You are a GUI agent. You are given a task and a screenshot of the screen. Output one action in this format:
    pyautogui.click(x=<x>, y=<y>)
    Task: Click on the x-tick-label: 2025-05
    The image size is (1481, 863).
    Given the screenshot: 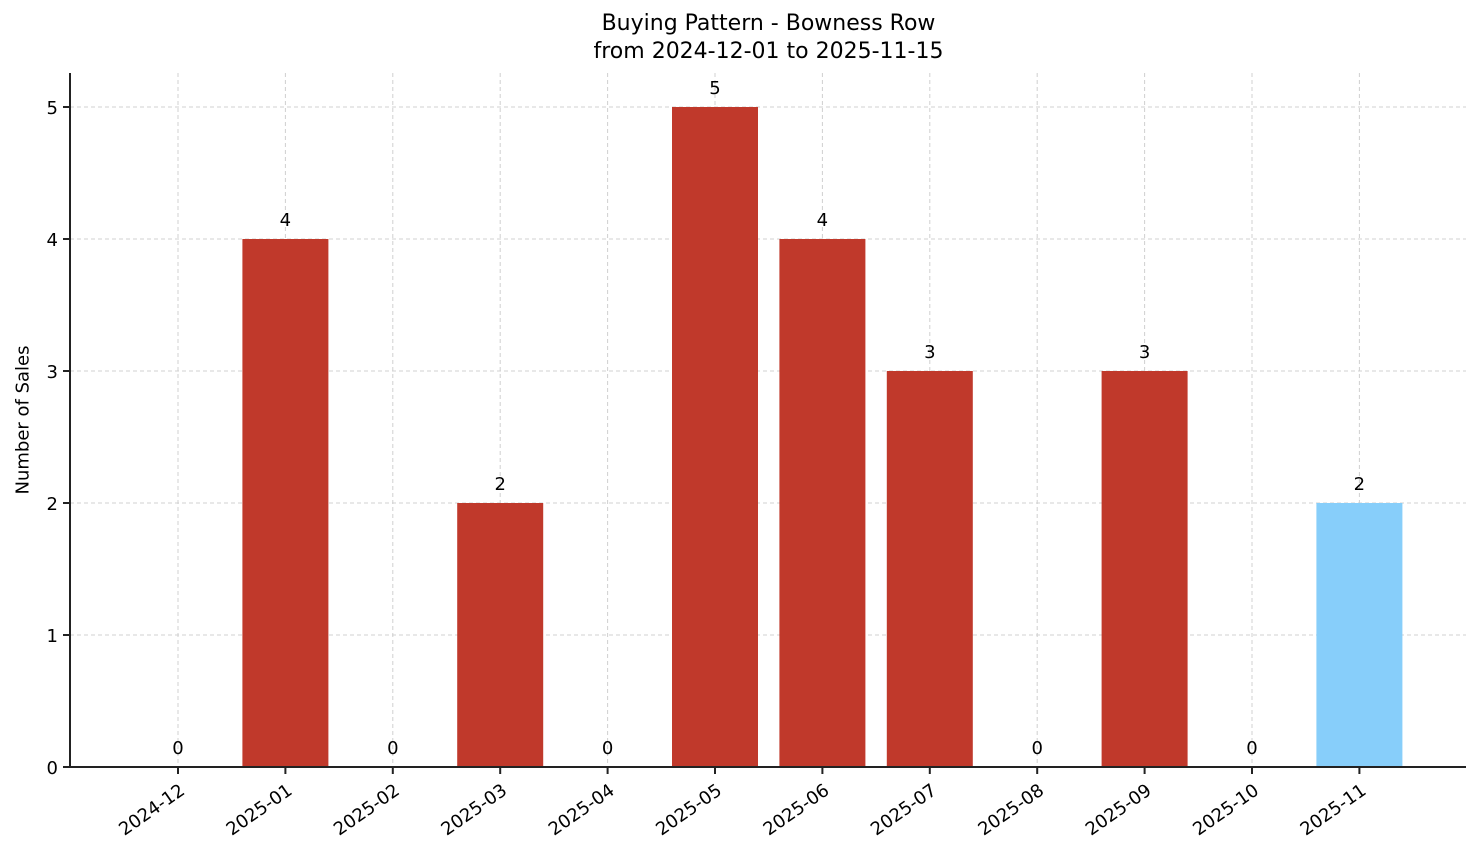 What is the action you would take?
    pyautogui.click(x=689, y=810)
    